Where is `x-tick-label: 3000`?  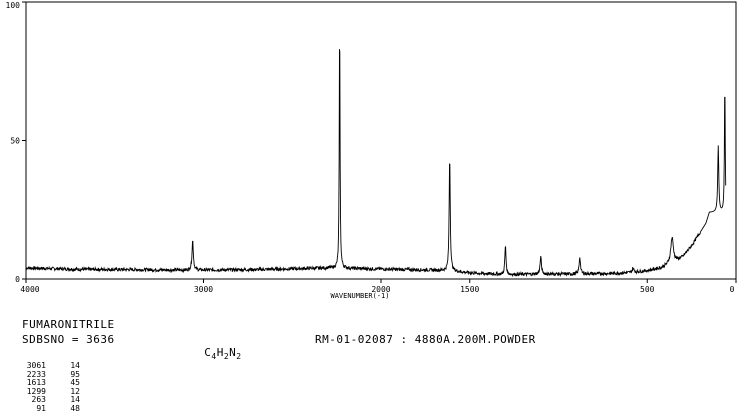 x-tick-label: 3000 is located at coordinates (203, 289).